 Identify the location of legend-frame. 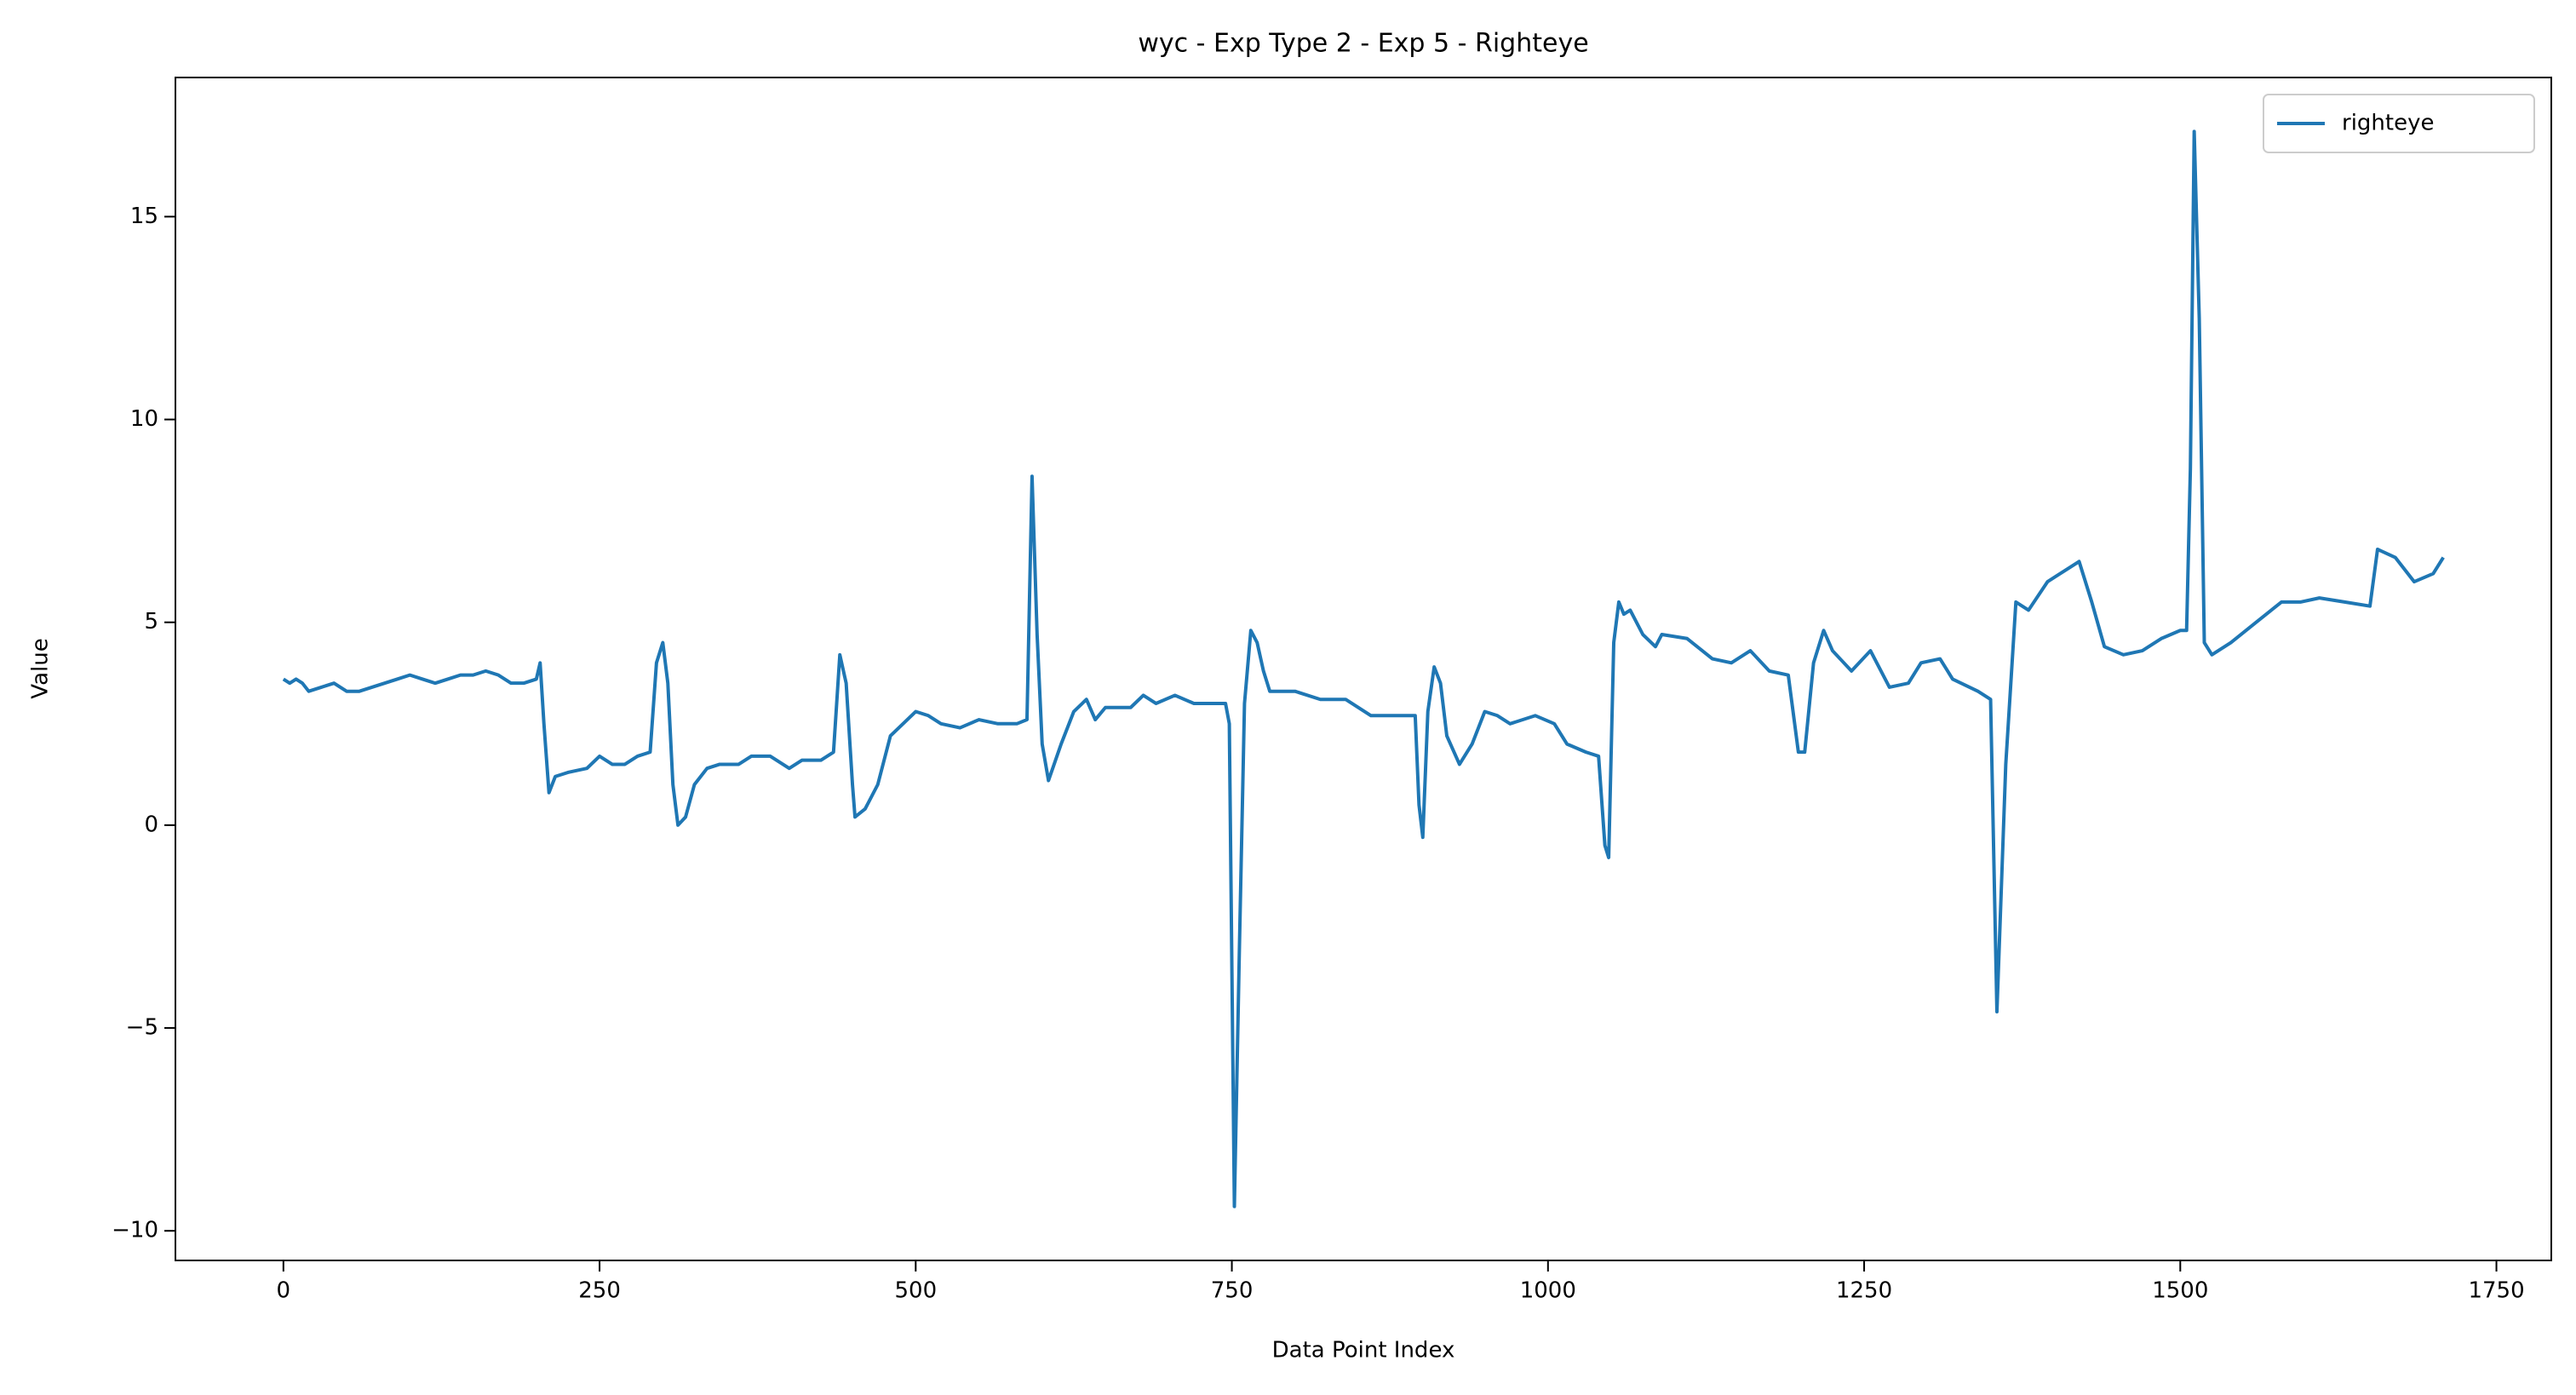
(2399, 123).